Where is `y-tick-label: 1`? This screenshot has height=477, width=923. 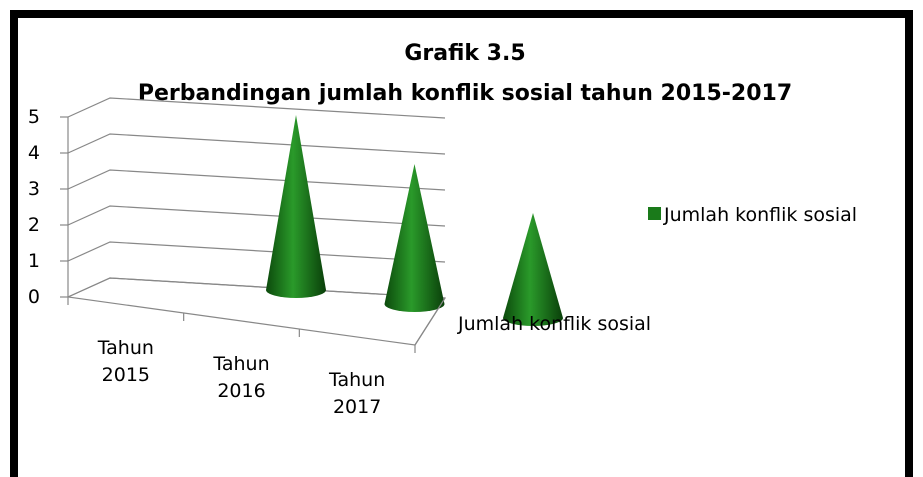 y-tick-label: 1 is located at coordinates (34, 261).